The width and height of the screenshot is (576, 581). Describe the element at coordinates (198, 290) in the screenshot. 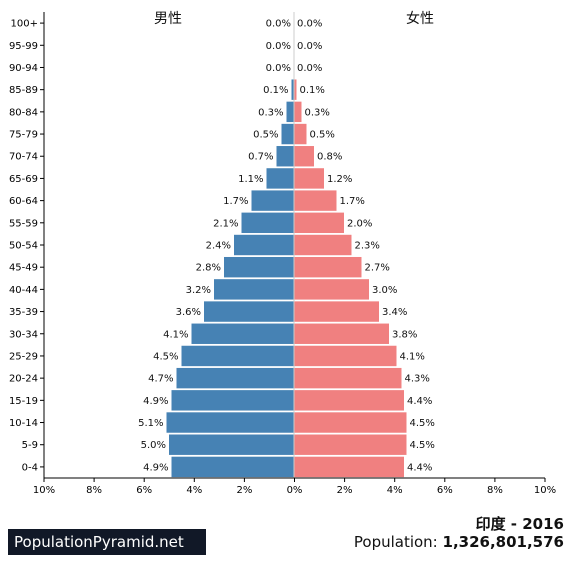

I see `male-value-label: 3.2%` at that location.